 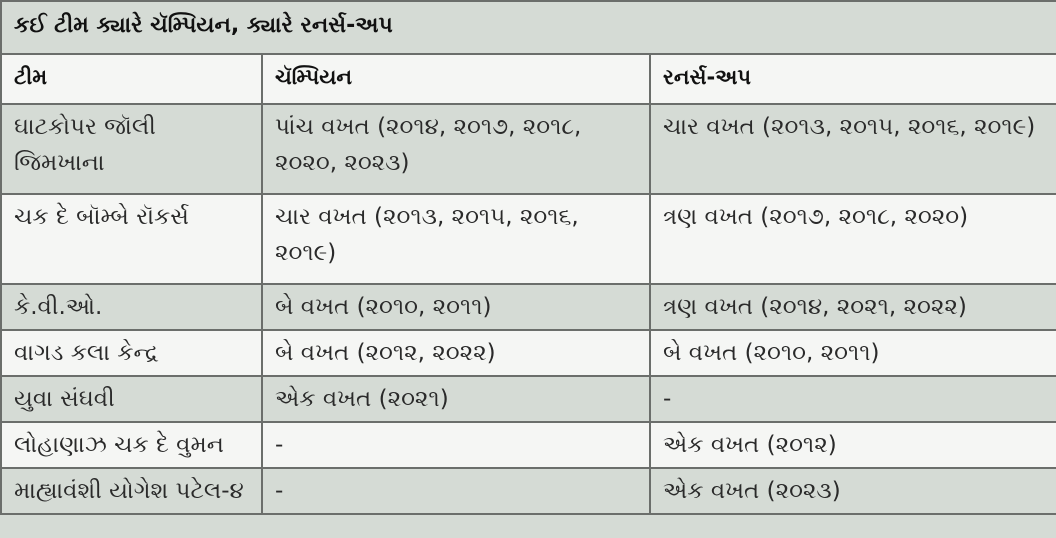 I want to click on runner-up-cell: બે વખત (૨૦૧૦, ૨૦૧૧), so click(x=852, y=353).